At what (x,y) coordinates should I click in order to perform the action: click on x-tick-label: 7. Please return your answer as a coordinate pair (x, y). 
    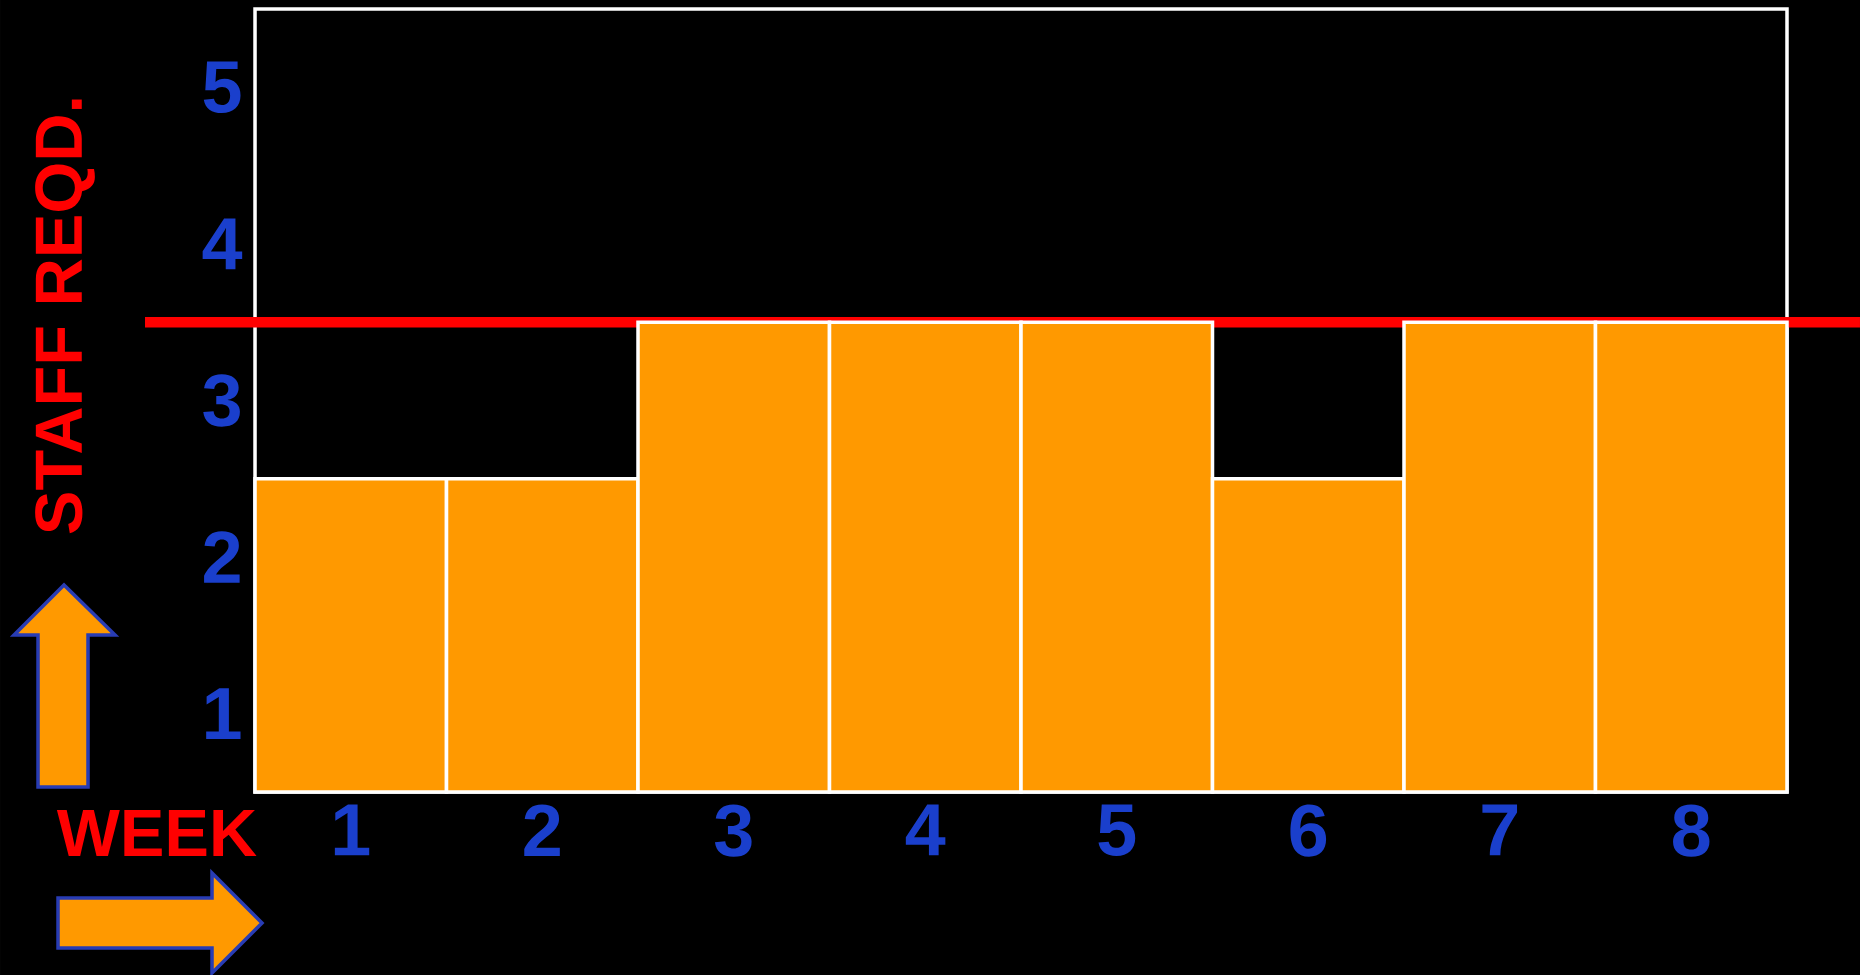
    Looking at the image, I should click on (1500, 830).